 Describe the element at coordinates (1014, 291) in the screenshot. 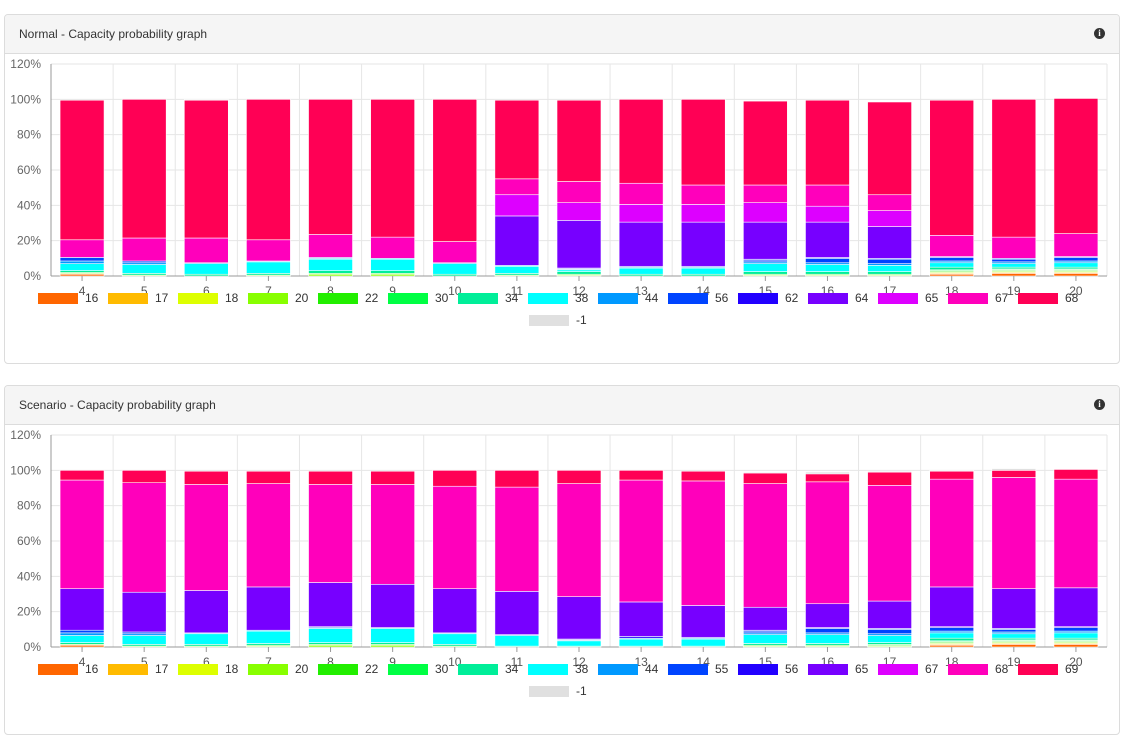

I see `x-tick-label: 19` at that location.